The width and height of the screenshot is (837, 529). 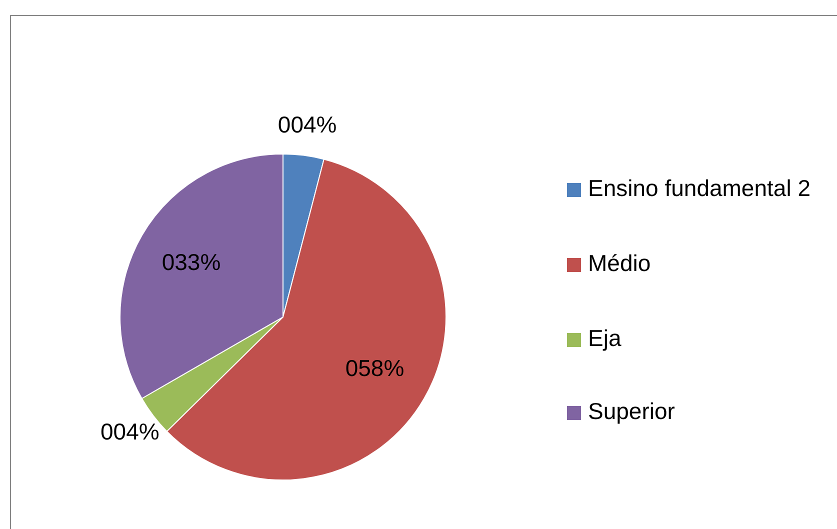 I want to click on data-label: 058%, so click(x=374, y=368).